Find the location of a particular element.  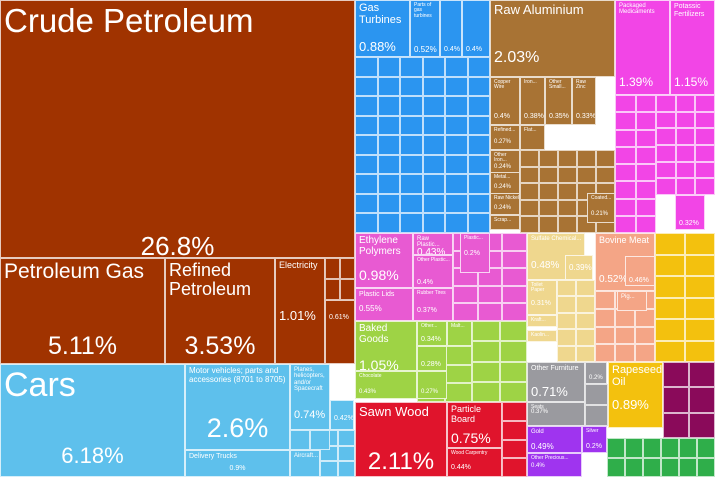

tile-label: Silver is located at coordinates (592, 431).